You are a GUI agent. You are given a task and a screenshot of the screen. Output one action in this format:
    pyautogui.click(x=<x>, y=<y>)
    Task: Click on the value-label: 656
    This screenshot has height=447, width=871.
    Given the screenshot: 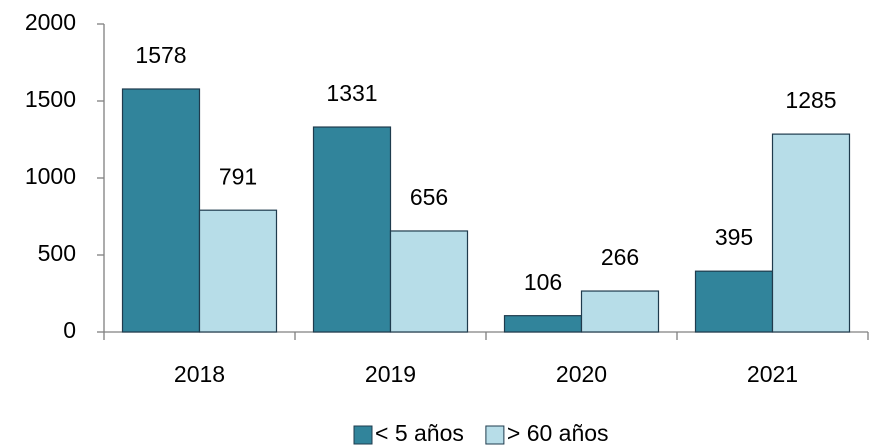 What is the action you would take?
    pyautogui.click(x=429, y=197)
    